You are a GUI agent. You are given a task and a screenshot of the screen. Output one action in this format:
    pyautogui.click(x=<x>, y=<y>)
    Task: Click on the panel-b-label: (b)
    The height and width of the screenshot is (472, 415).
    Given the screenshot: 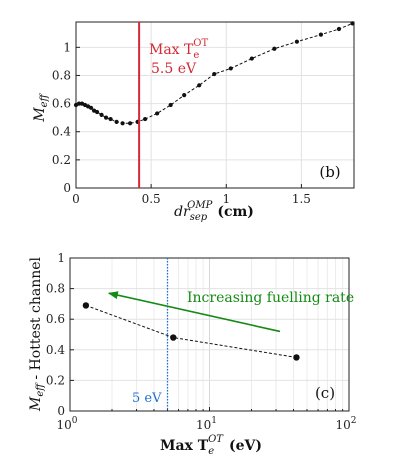 What is the action you would take?
    pyautogui.click(x=329, y=172)
    